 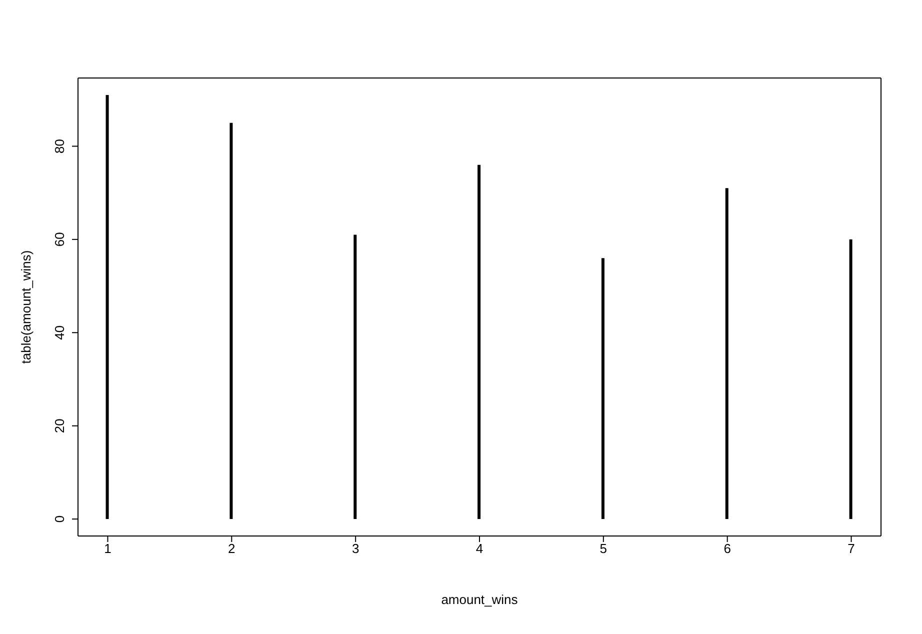 What do you see at coordinates (480, 548) in the screenshot?
I see `x-tick-label: 4` at bounding box center [480, 548].